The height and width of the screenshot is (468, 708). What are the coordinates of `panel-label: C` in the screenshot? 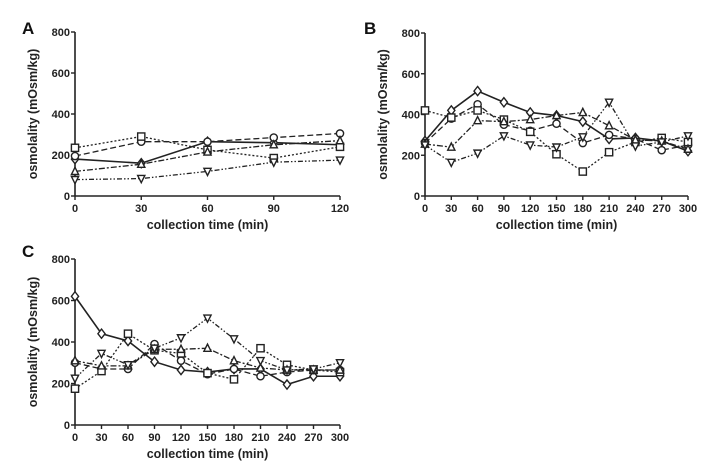 It's located at (28, 251).